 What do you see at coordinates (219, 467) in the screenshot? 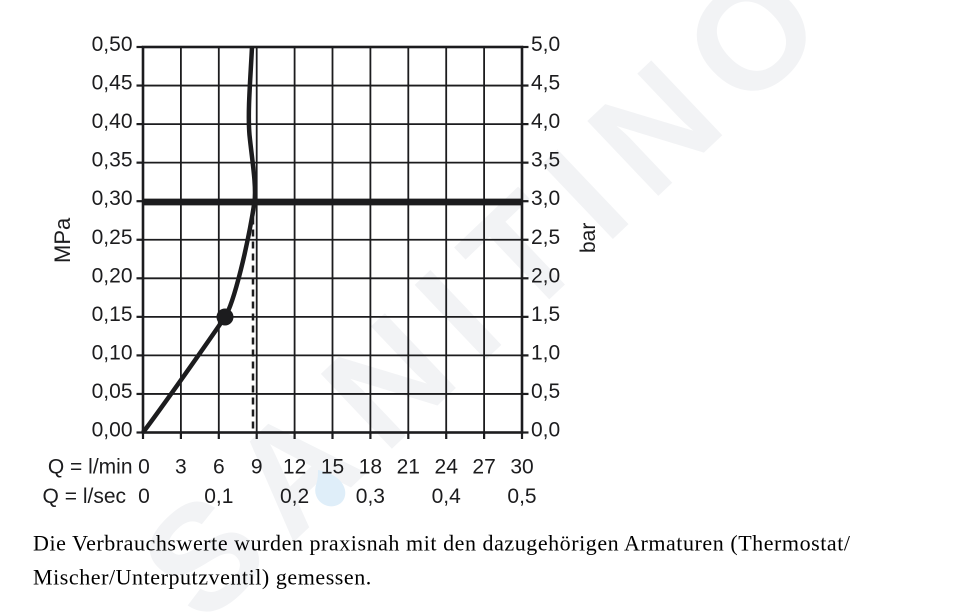
I see `svg-text: 6` at bounding box center [219, 467].